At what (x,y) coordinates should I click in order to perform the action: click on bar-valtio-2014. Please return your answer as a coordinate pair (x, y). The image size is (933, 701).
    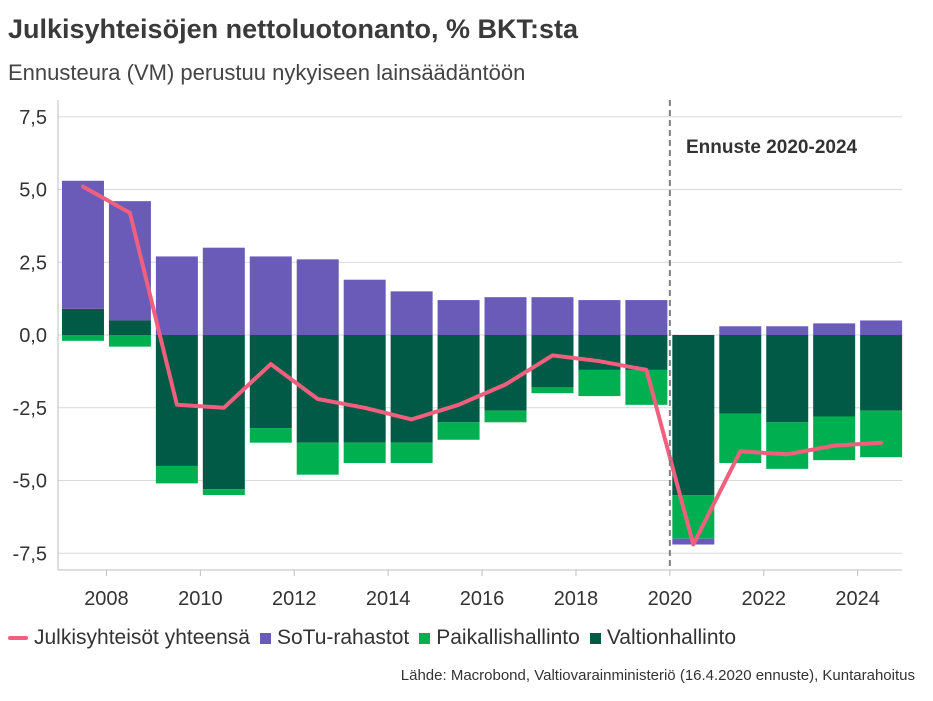
    Looking at the image, I should click on (411, 389).